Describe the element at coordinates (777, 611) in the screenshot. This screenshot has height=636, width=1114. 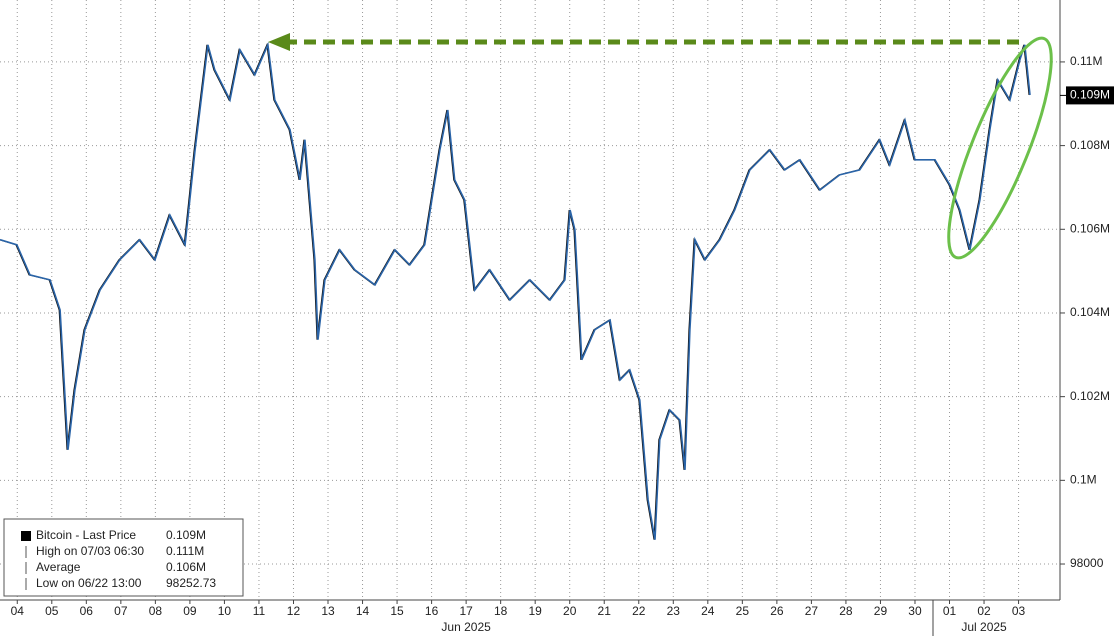
I see `x-tick-label: 26` at that location.